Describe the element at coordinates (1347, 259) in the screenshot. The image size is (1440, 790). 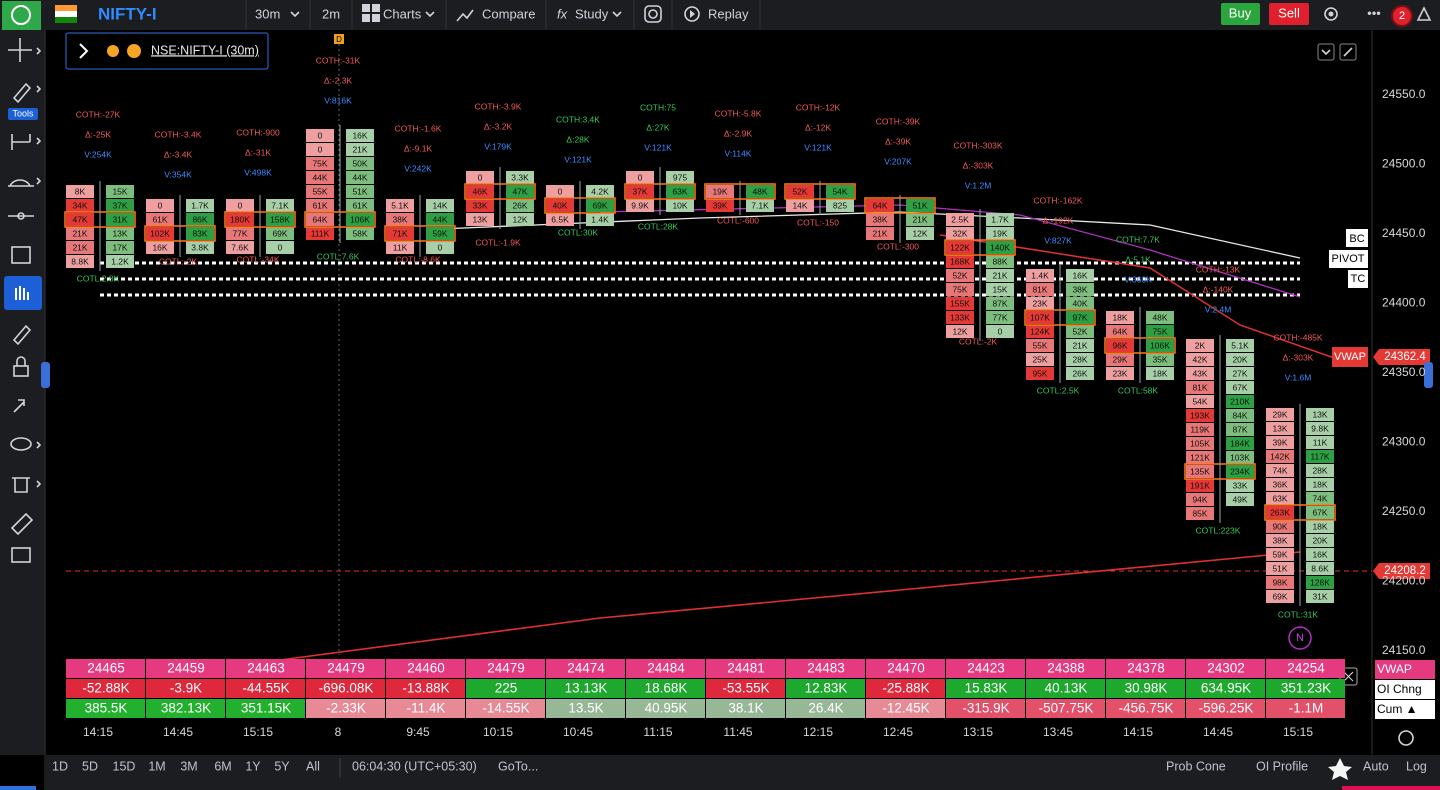
I see `pivot-label: PIVOT` at that location.